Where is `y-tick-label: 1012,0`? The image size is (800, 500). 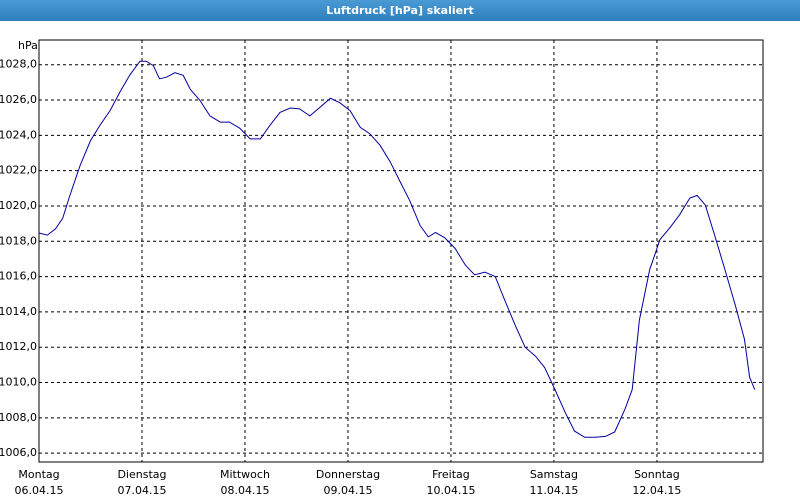 y-tick-label: 1012,0 is located at coordinates (18, 346).